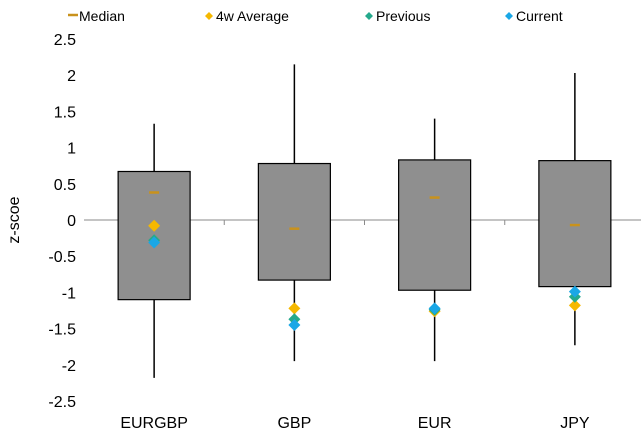 The width and height of the screenshot is (641, 437). I want to click on y-tick-label: -1, so click(69, 293).